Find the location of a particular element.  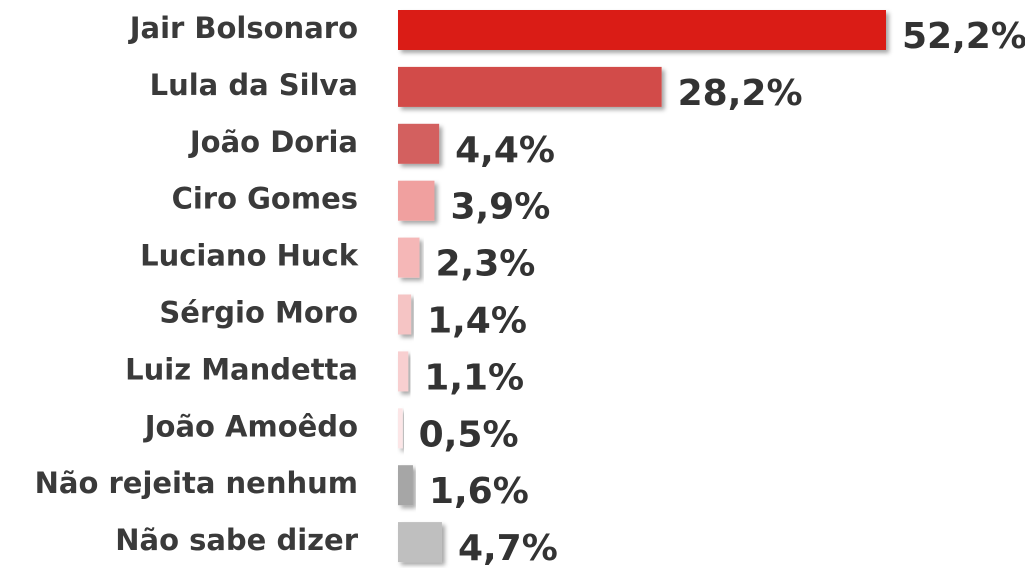

value-label: 1,4% is located at coordinates (477, 321).